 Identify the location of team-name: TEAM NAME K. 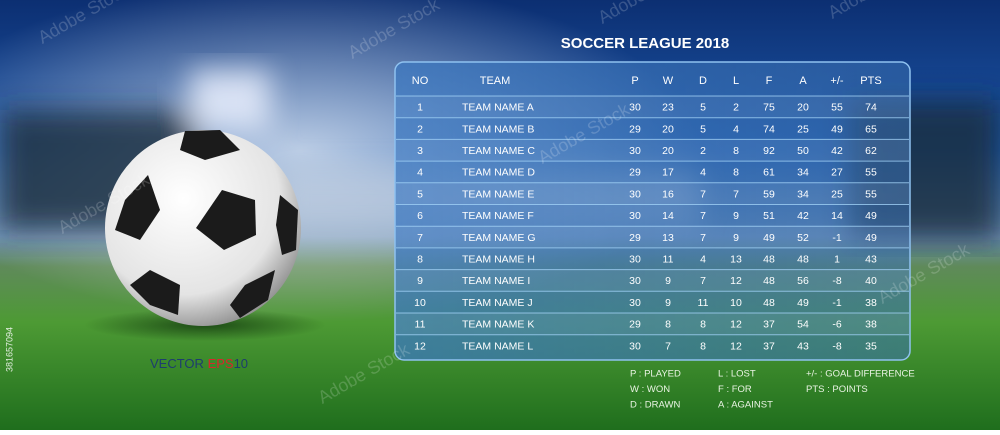
(498, 325).